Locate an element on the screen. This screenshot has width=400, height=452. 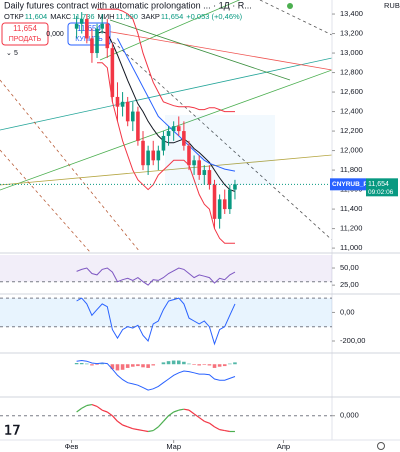
y-tick-label: 0,000 is located at coordinates (349, 415).